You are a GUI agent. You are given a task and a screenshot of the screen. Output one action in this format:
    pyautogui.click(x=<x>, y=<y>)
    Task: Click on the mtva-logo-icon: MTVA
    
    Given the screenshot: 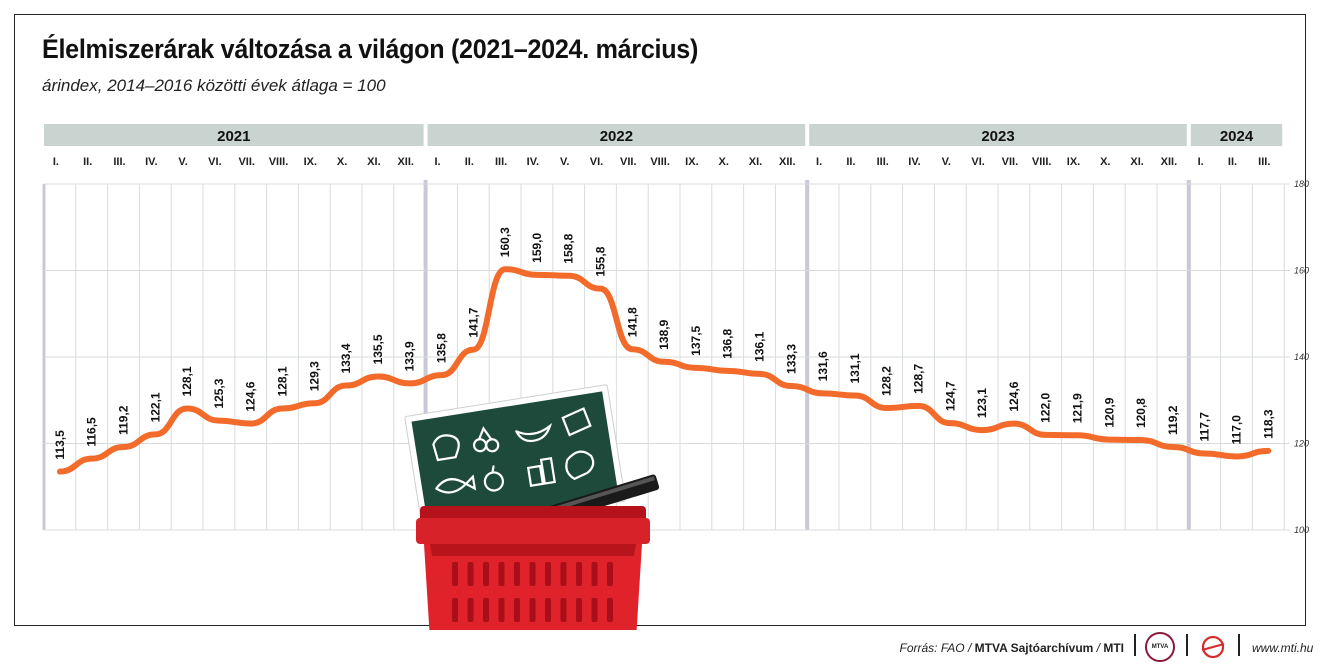 What is the action you would take?
    pyautogui.click(x=1160, y=647)
    